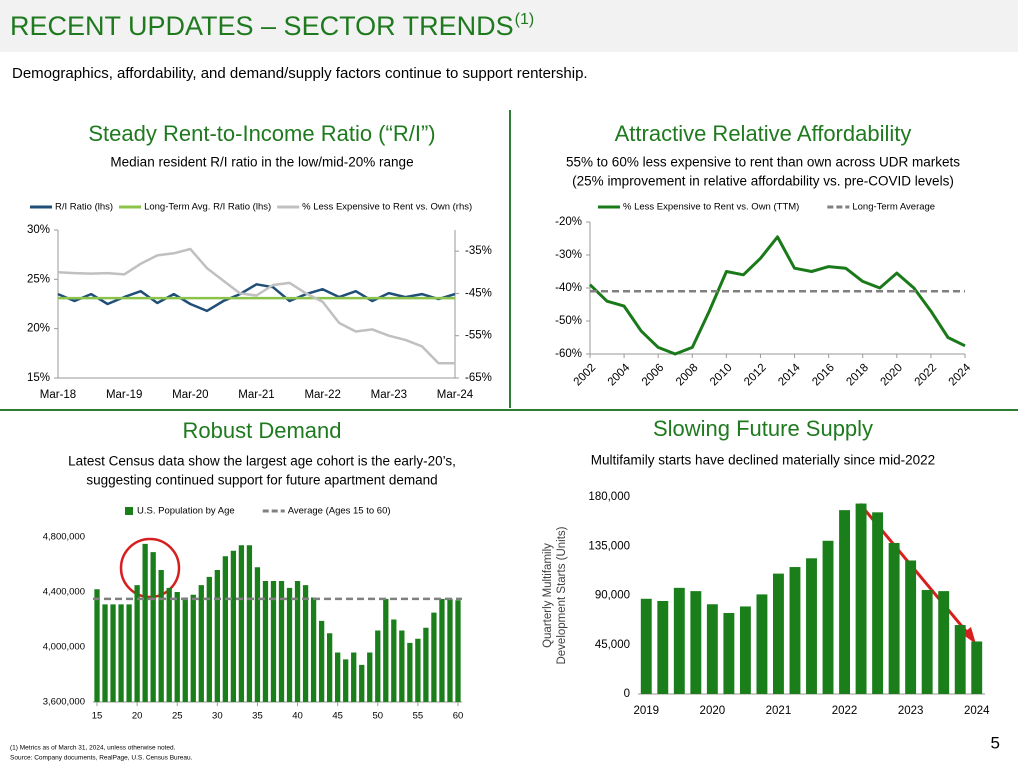  What do you see at coordinates (612, 596) in the screenshot?
I see `y-tick-label: 90,000` at bounding box center [612, 596].